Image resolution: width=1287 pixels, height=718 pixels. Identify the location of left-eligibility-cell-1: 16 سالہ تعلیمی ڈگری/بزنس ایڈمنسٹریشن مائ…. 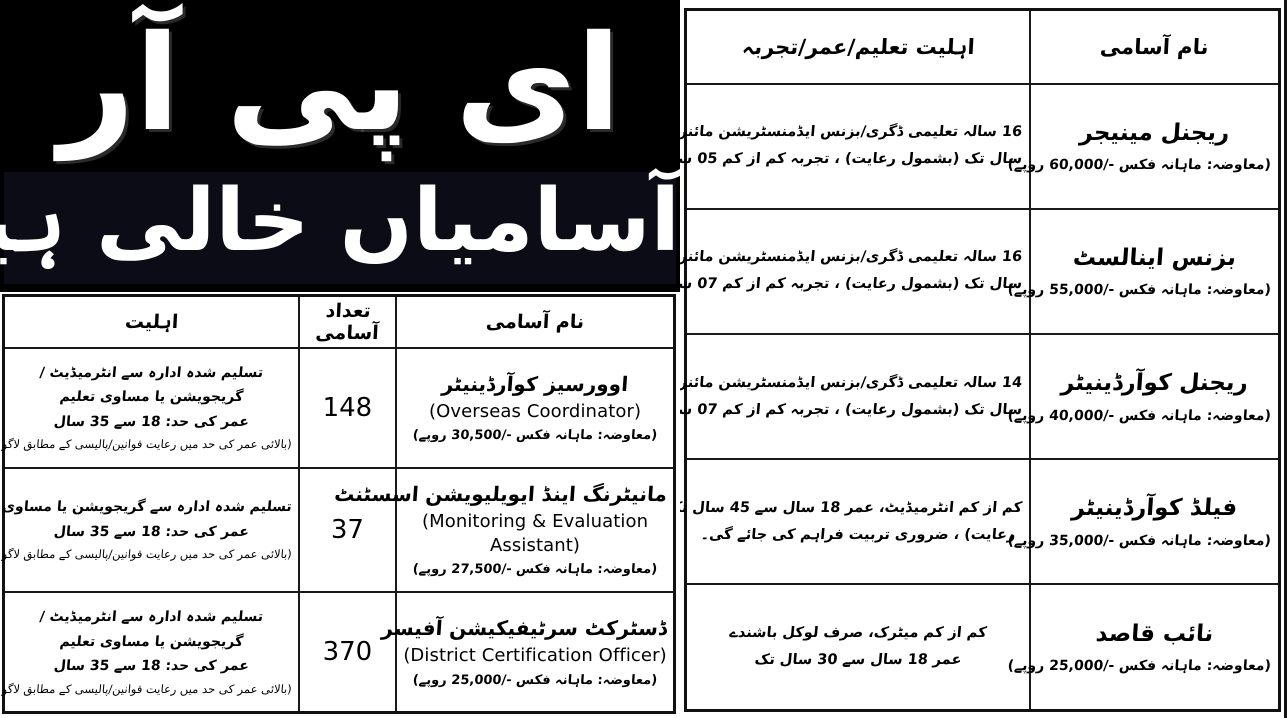
(761, 271).